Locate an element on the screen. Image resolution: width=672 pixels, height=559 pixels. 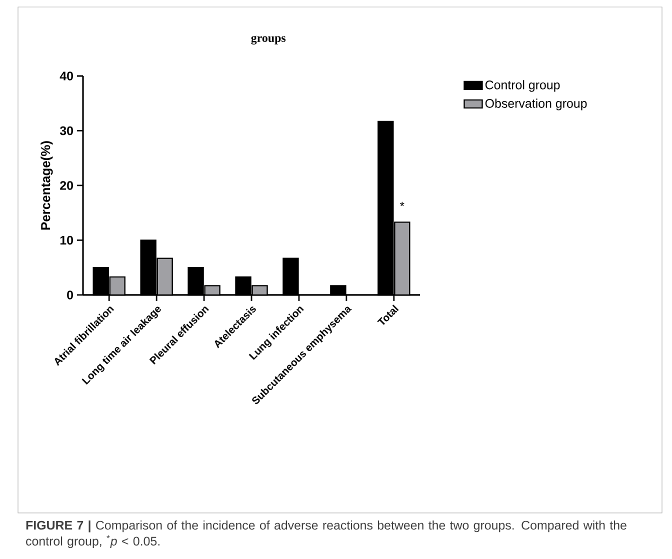
annotation: * is located at coordinates (402, 204).